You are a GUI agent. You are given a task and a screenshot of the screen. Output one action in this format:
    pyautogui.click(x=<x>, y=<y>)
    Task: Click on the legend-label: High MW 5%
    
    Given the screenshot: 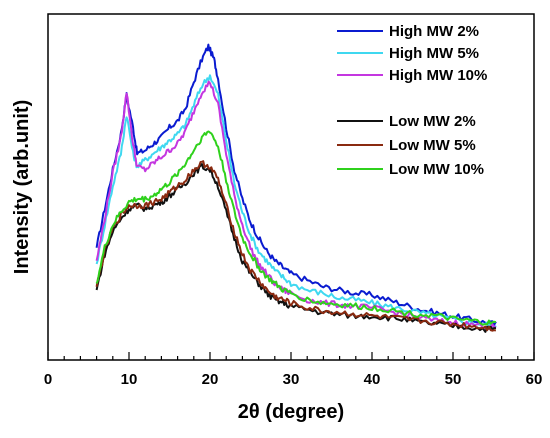 What is the action you would take?
    pyautogui.click(x=434, y=53)
    